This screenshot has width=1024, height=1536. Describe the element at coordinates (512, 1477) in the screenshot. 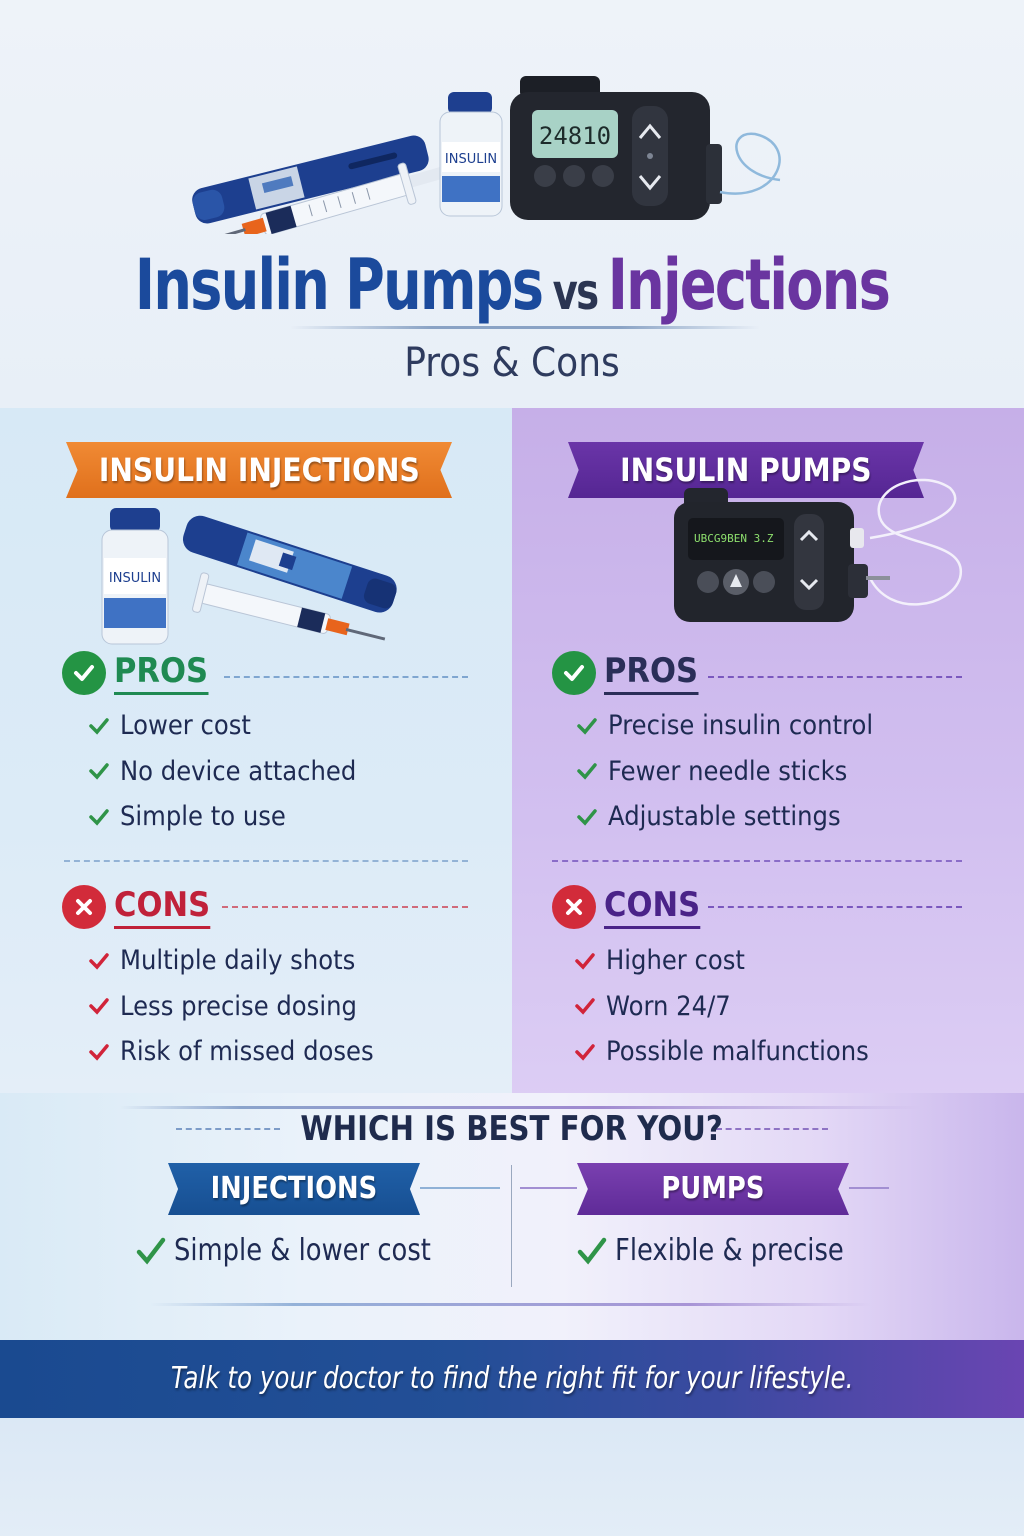

I see `bottom-background` at that location.